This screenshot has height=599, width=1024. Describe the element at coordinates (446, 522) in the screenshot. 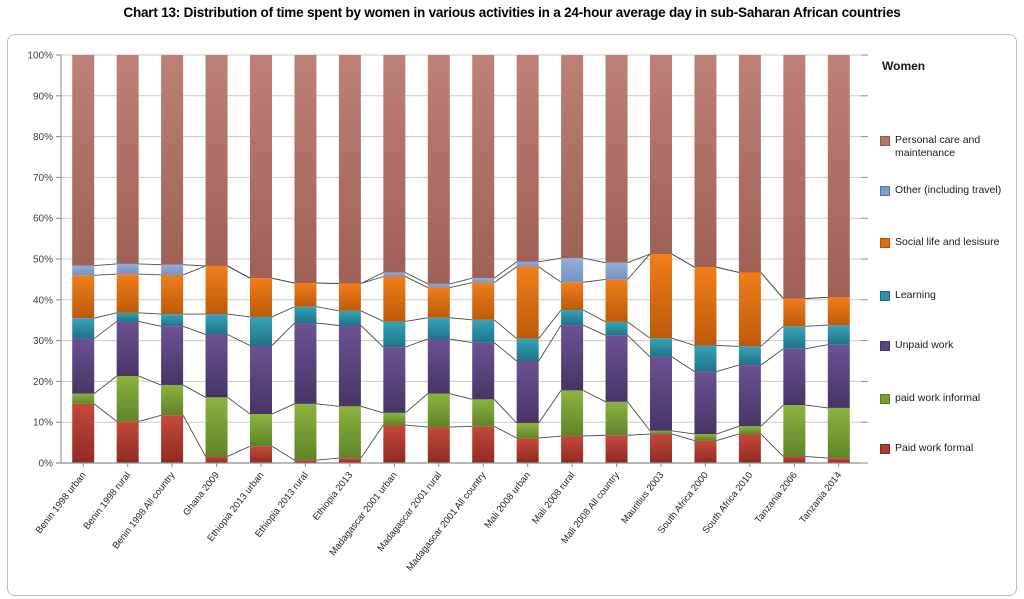

I see `x-axis-label: Madagascar 2001 All country` at that location.